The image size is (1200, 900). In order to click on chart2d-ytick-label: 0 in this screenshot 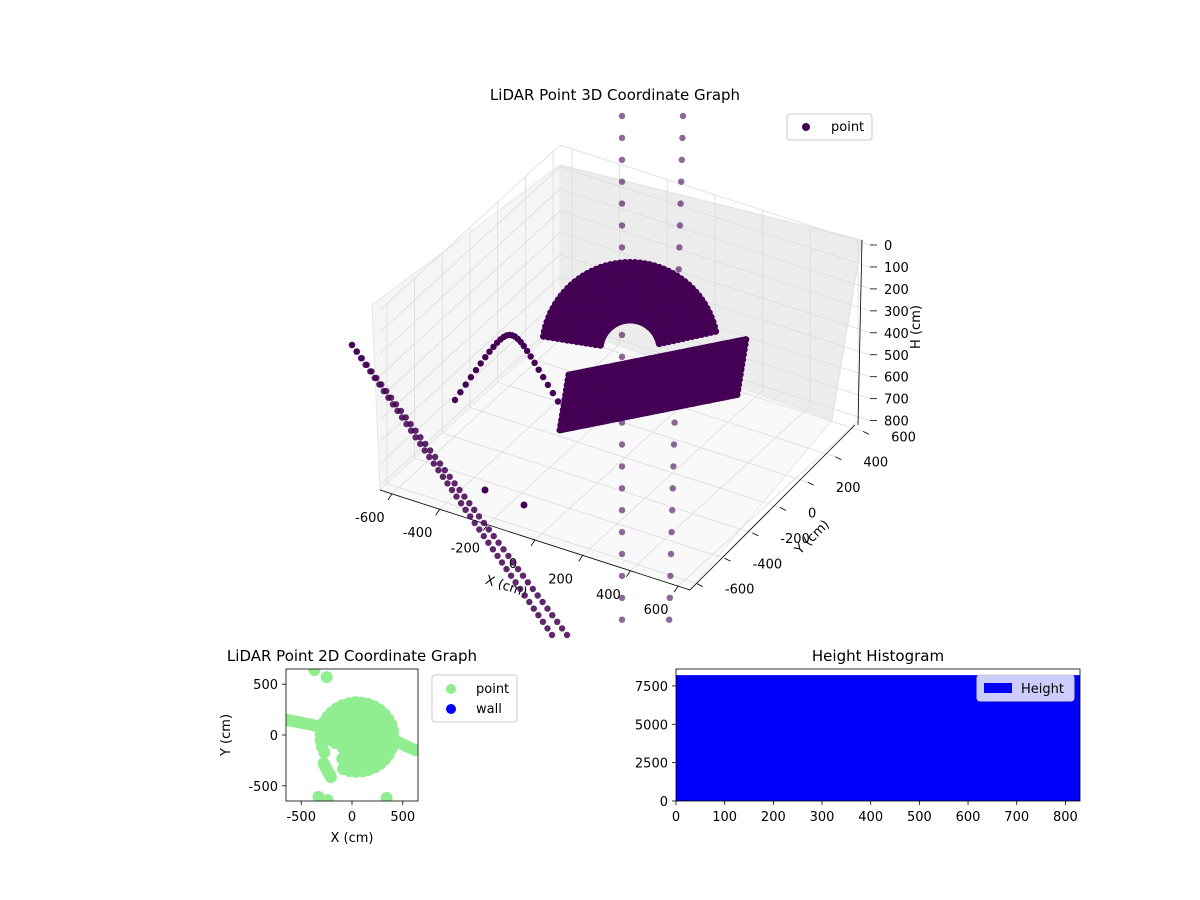, I will do `click(274, 736)`.